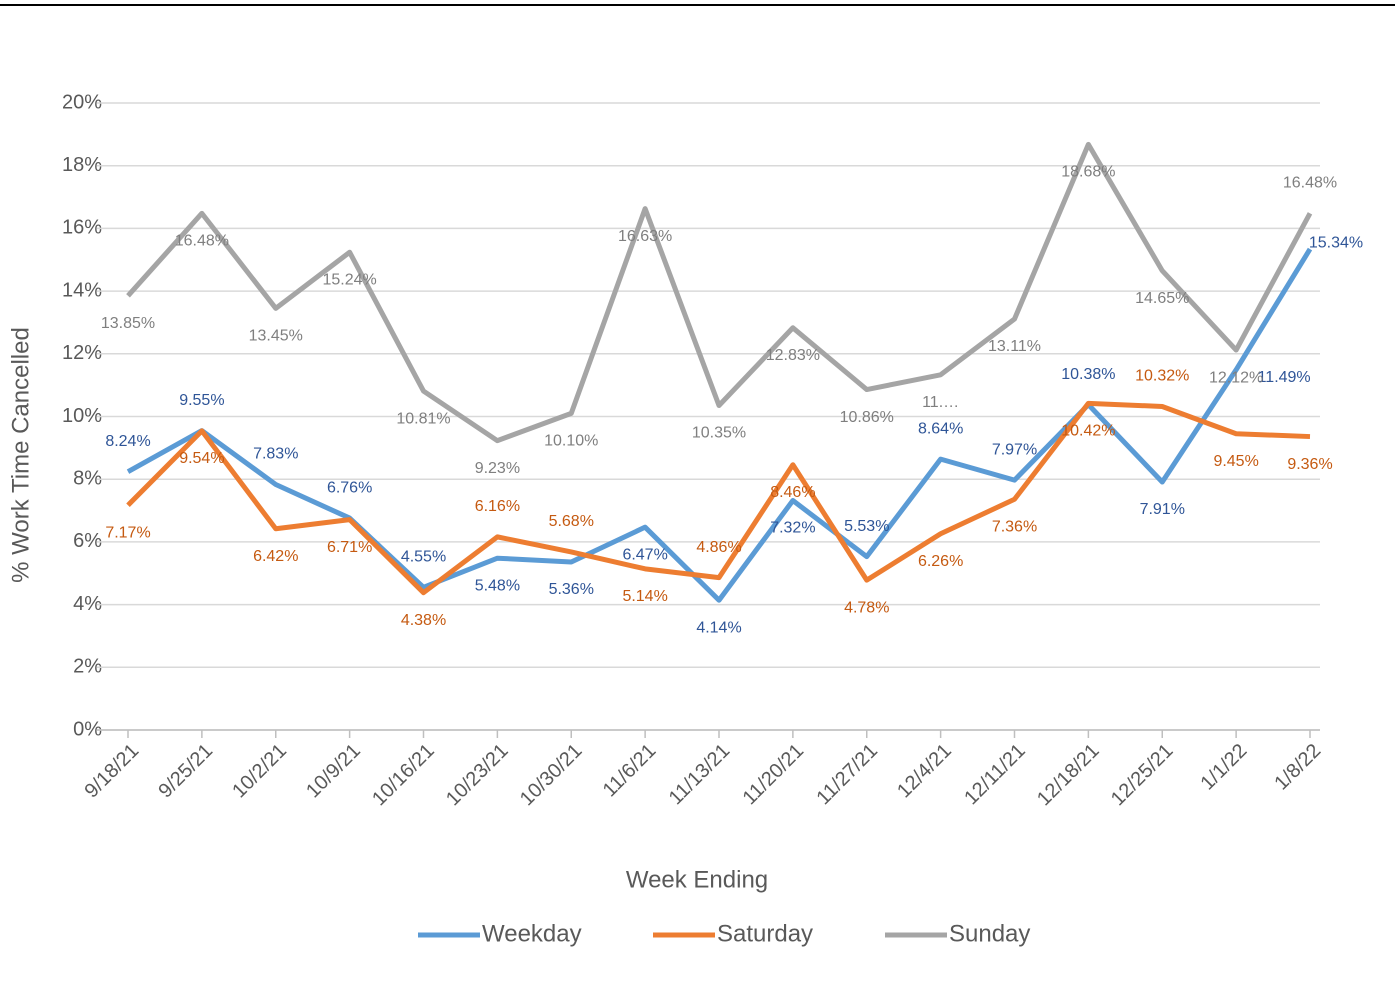 The width and height of the screenshot is (1395, 984). I want to click on data-label: 6.71%, so click(349, 547).